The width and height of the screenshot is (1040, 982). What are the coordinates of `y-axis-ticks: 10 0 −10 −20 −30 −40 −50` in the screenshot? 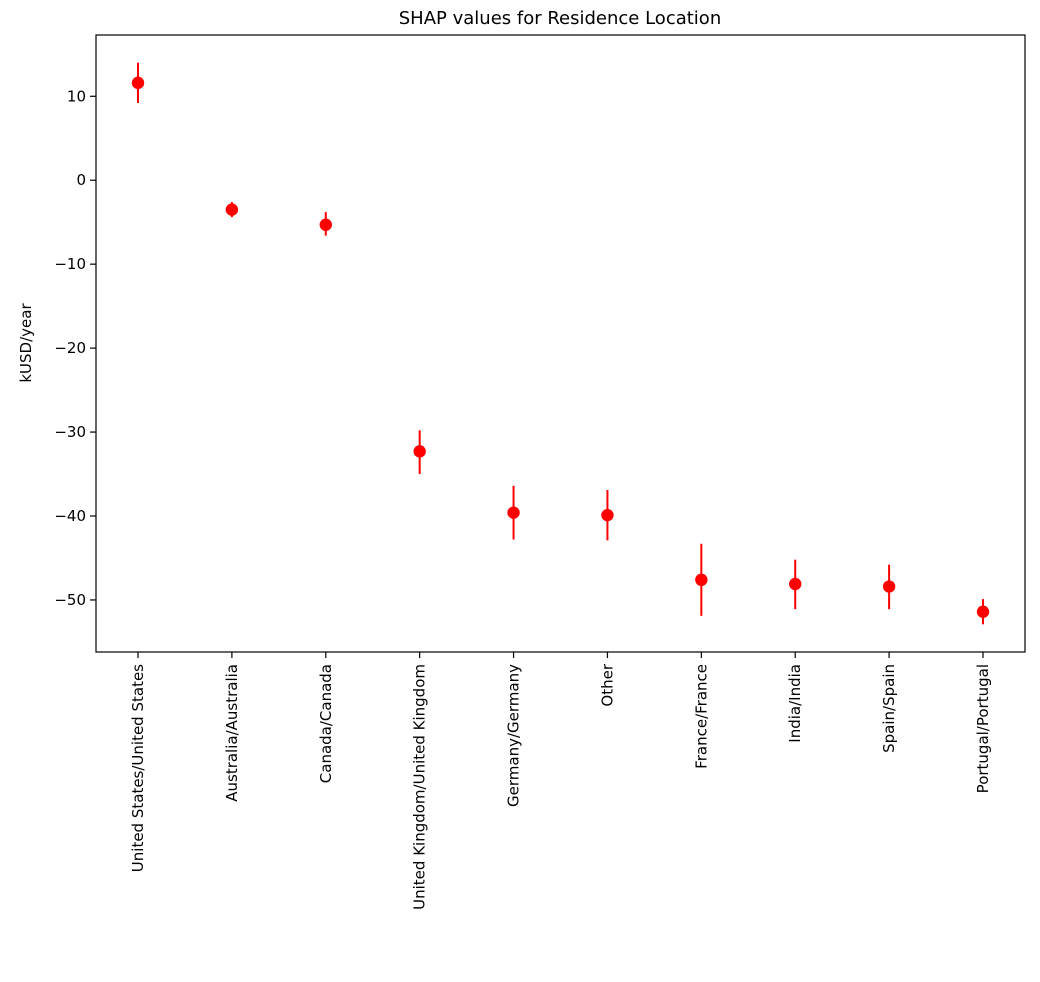 It's located at (75, 348).